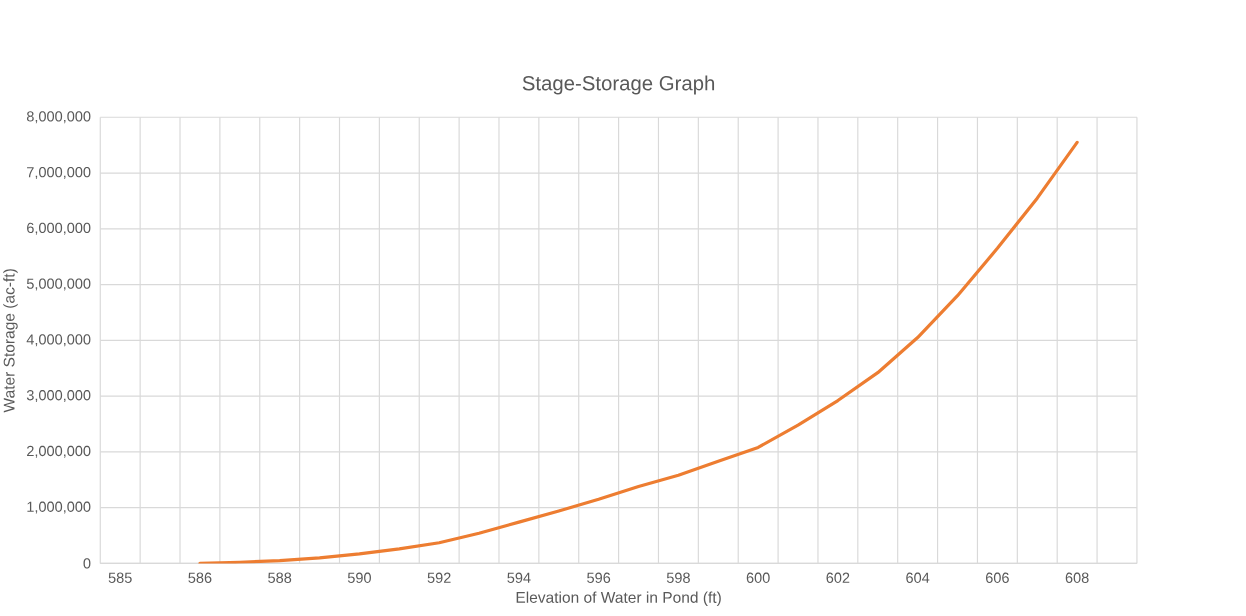  Describe the element at coordinates (599, 578) in the screenshot. I see `x-tick-label: 596` at that location.